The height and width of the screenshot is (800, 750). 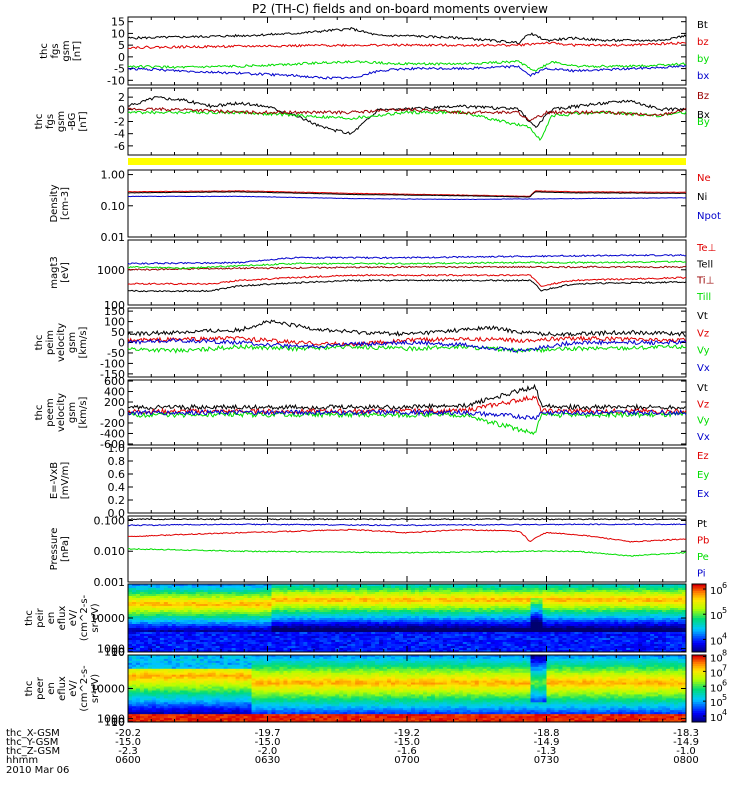 I want to click on legend-entry: Ex, so click(x=703, y=494).